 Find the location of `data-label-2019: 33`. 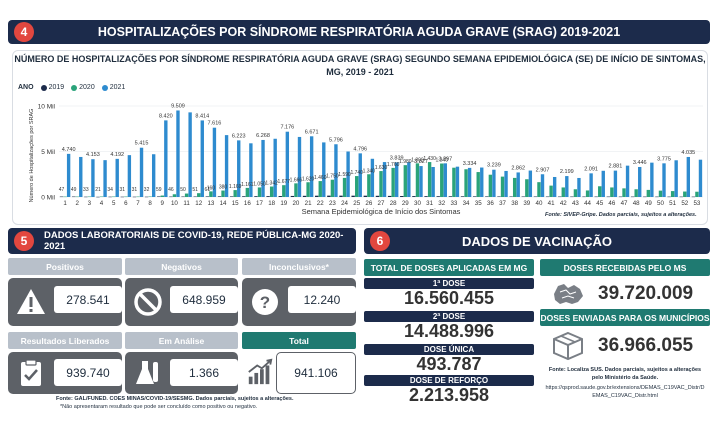

data-label-2019: 33 is located at coordinates (86, 190).